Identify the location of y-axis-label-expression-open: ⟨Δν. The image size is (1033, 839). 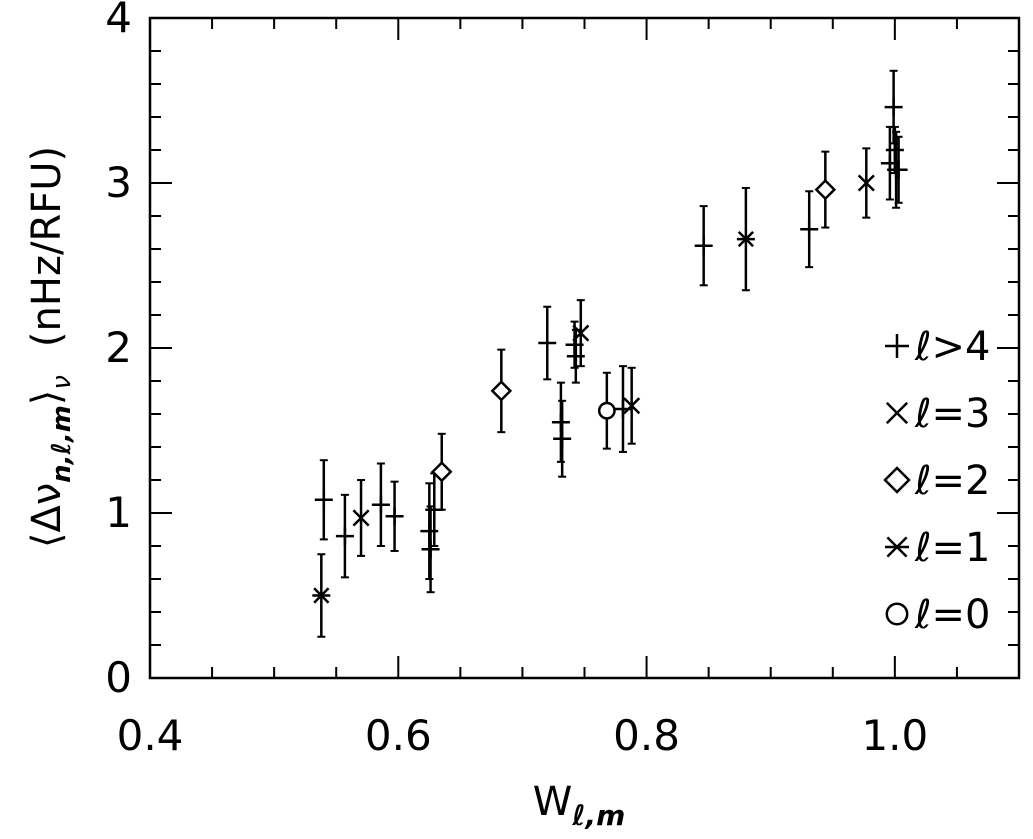
(47, 515).